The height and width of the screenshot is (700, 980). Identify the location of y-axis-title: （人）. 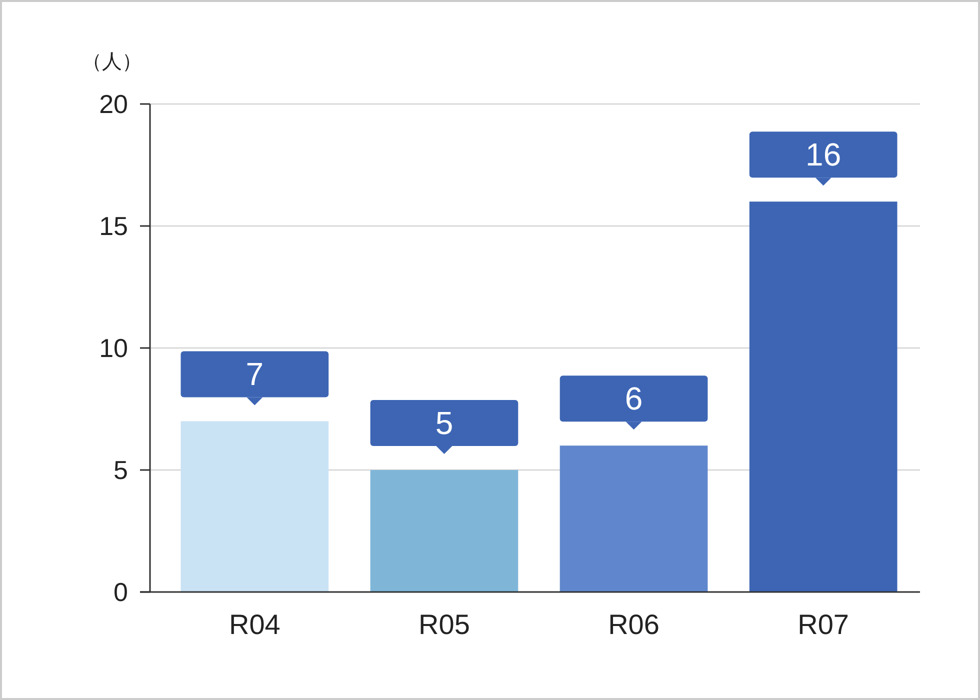
(112, 62).